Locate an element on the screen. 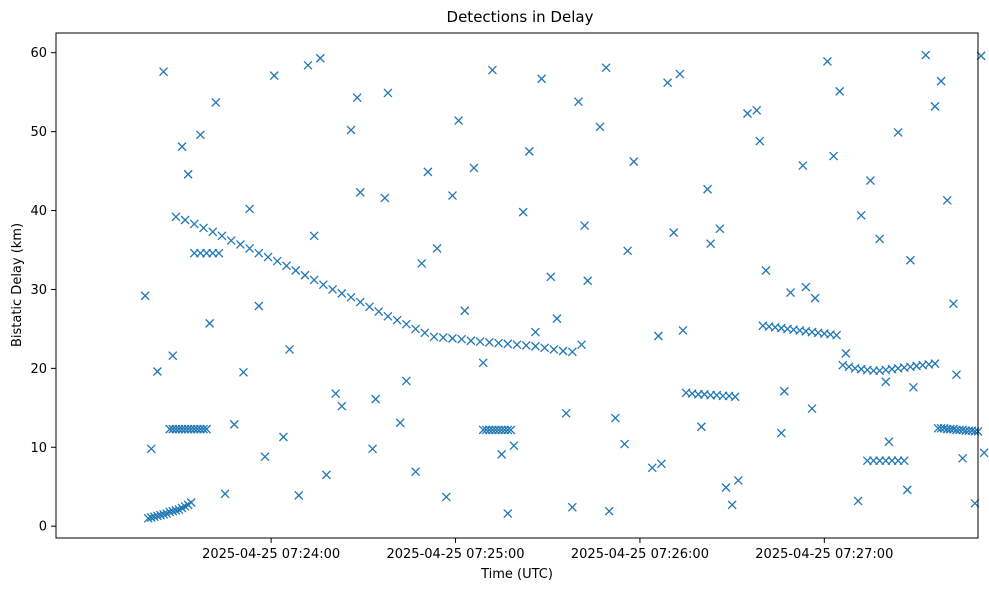  y-tick-label-2: 20 is located at coordinates (38, 369).